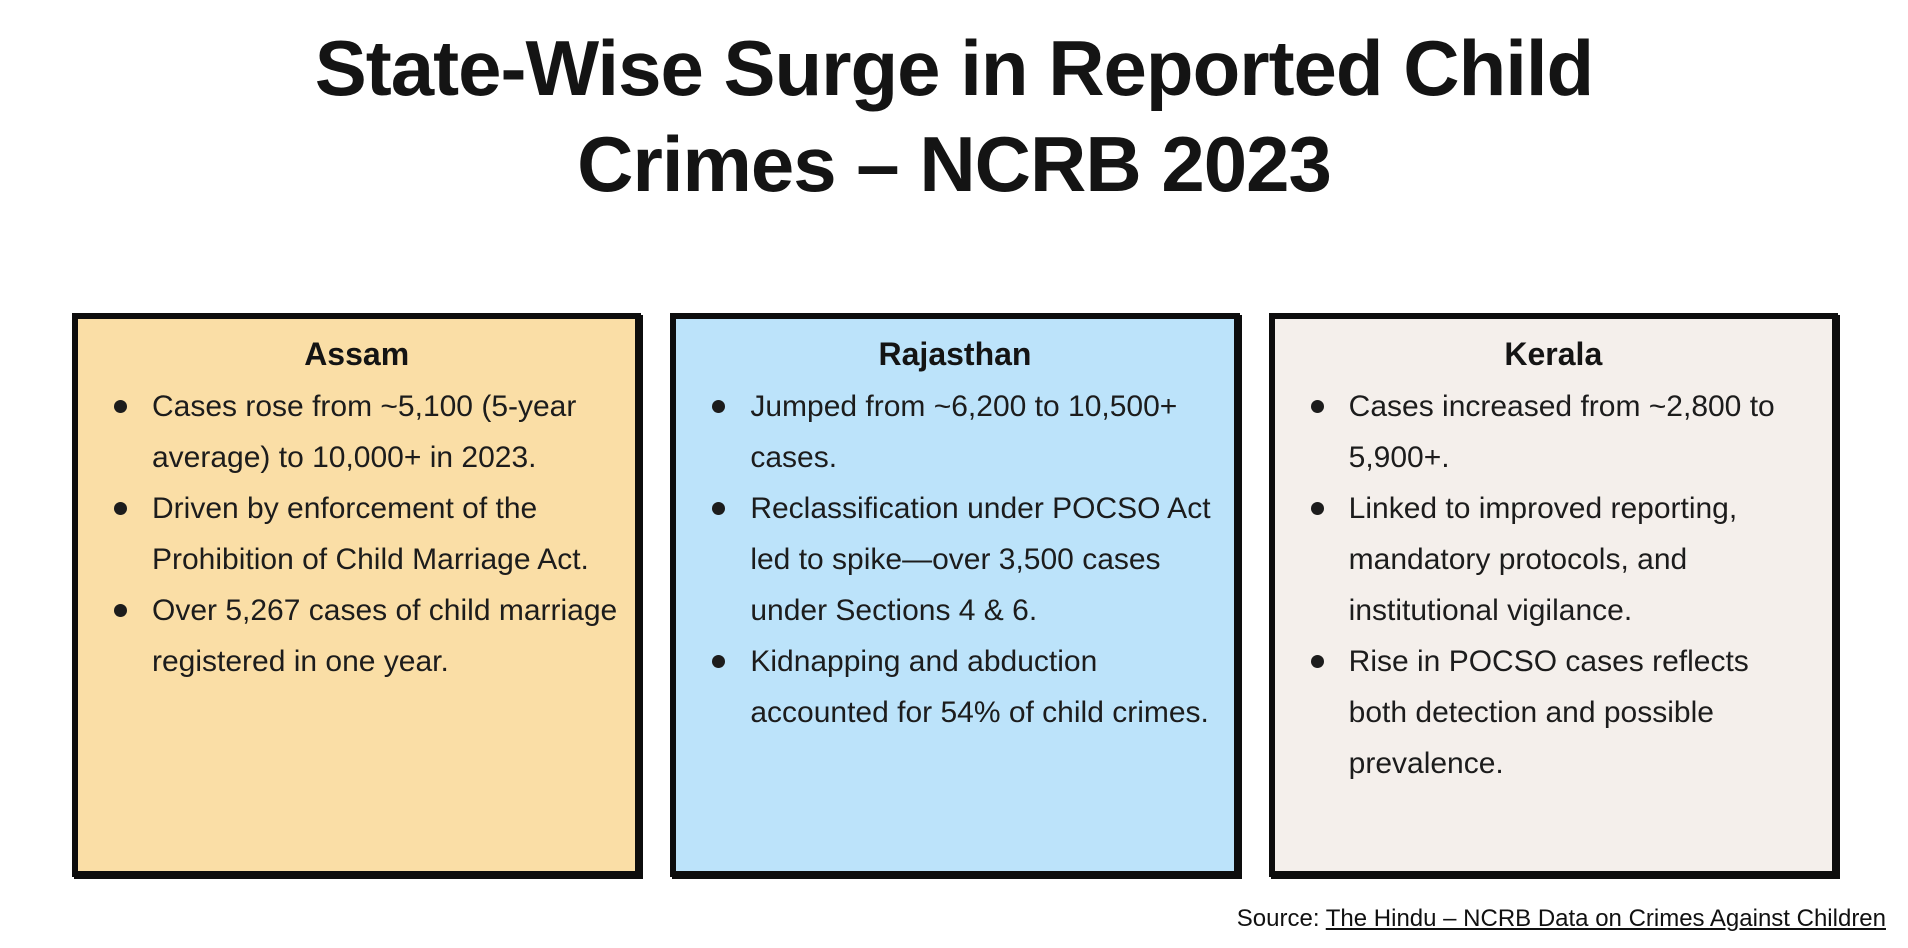  I want to click on state-card-title: Assam, so click(357, 354).